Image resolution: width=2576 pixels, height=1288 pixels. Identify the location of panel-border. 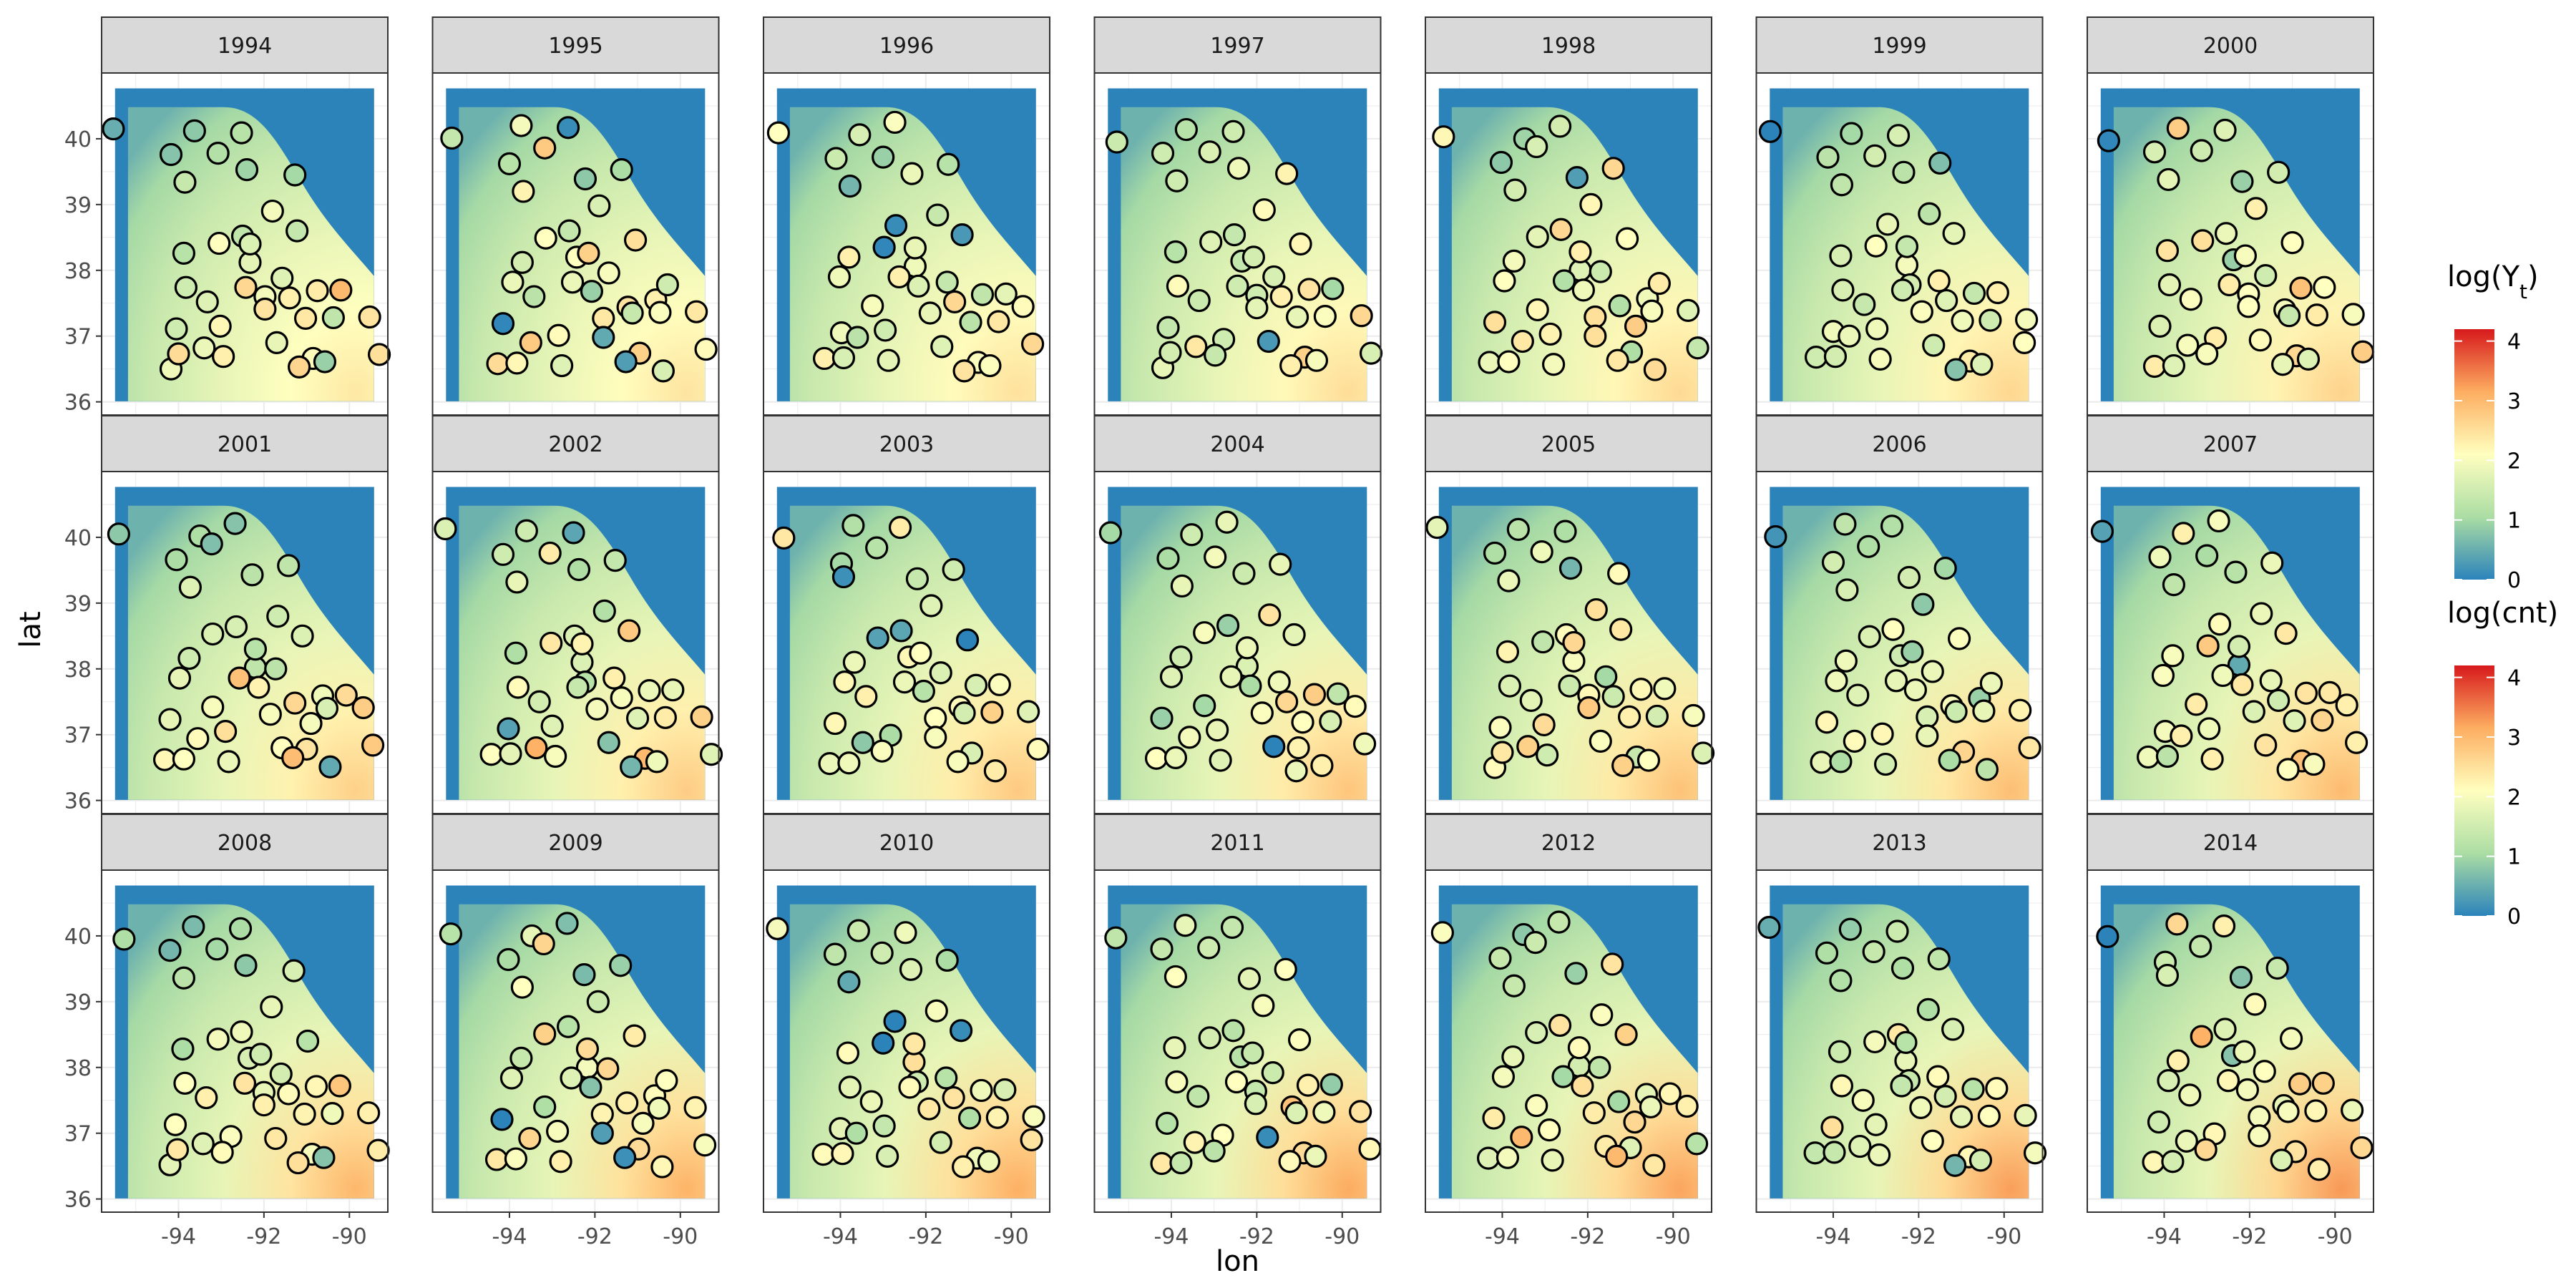
(1237, 1041).